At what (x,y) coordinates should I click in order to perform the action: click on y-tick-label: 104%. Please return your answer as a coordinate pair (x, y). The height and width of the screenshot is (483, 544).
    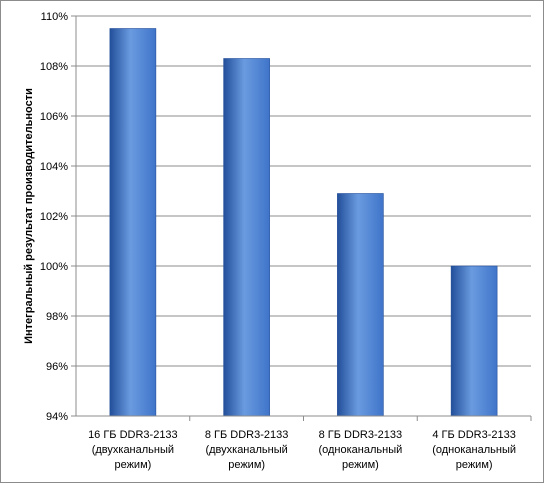
    Looking at the image, I should click on (54, 167).